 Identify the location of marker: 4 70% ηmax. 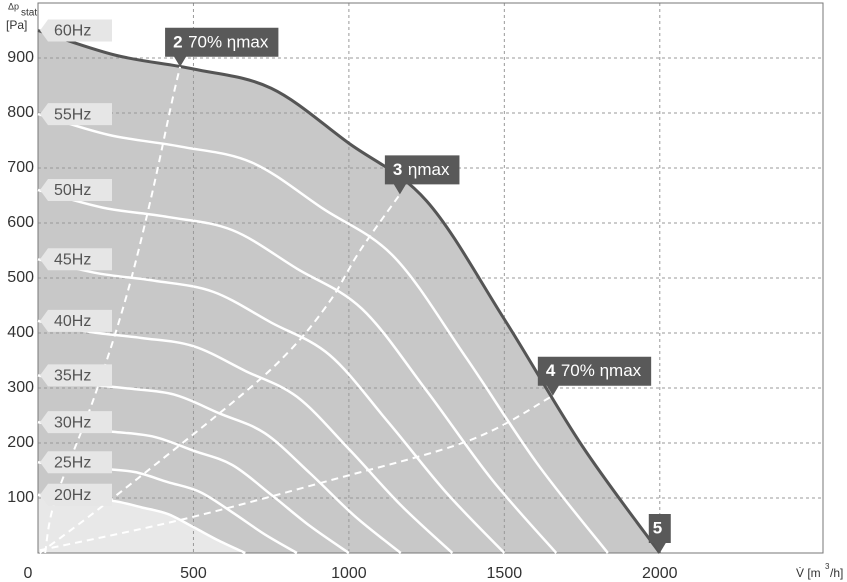
(594, 376).